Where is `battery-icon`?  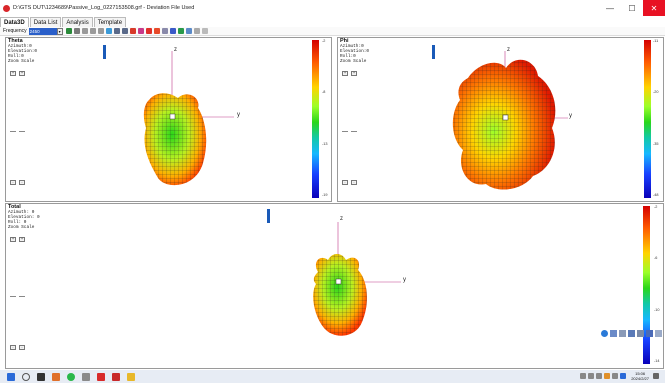
battery-icon is located at coordinates (591, 376).